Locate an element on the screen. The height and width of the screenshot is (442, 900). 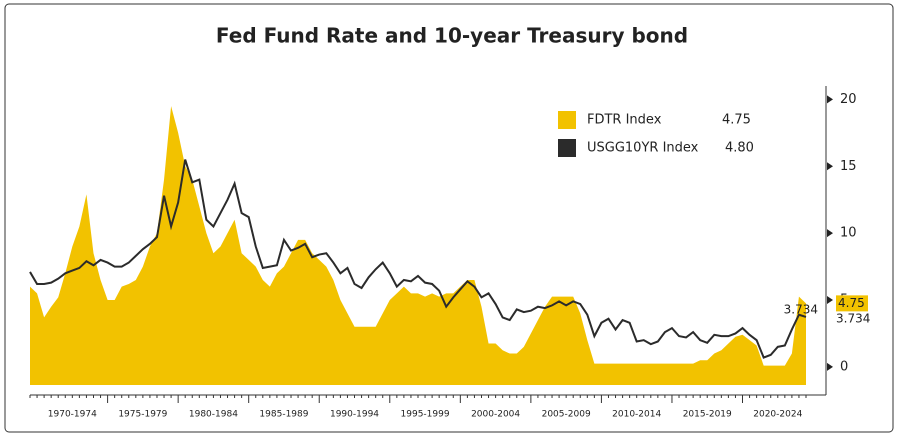
x-tick-label: 1990-1994 is located at coordinates (354, 415).